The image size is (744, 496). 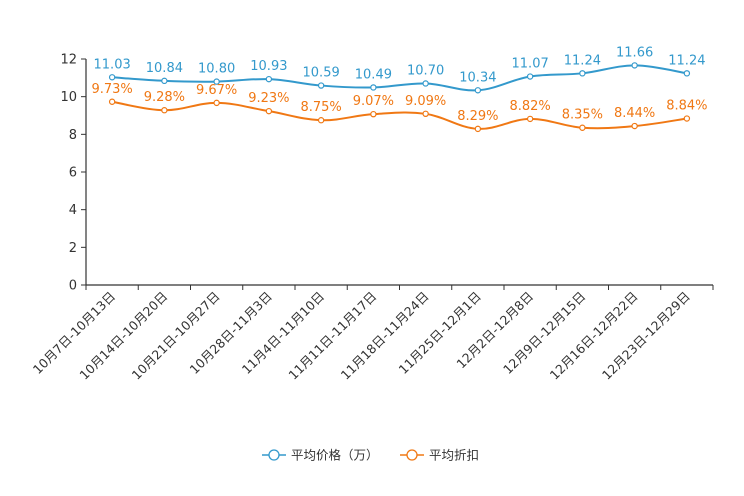 What do you see at coordinates (477, 77) in the screenshot?
I see `data-label: 10.34` at bounding box center [477, 77].